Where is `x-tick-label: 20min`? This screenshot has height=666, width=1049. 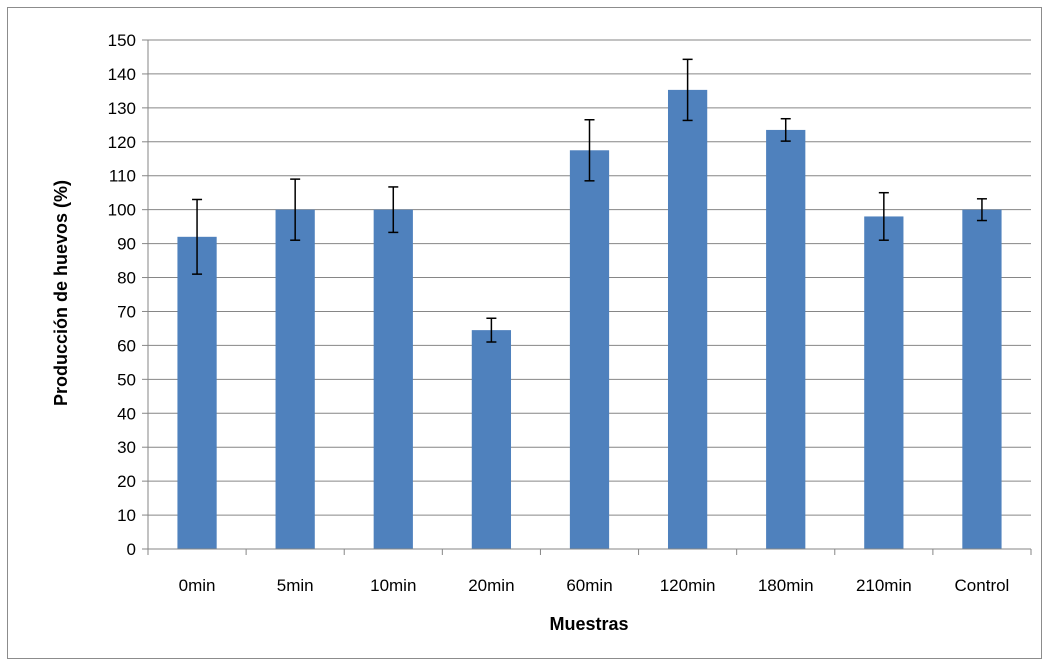 x-tick-label: 20min is located at coordinates (491, 585).